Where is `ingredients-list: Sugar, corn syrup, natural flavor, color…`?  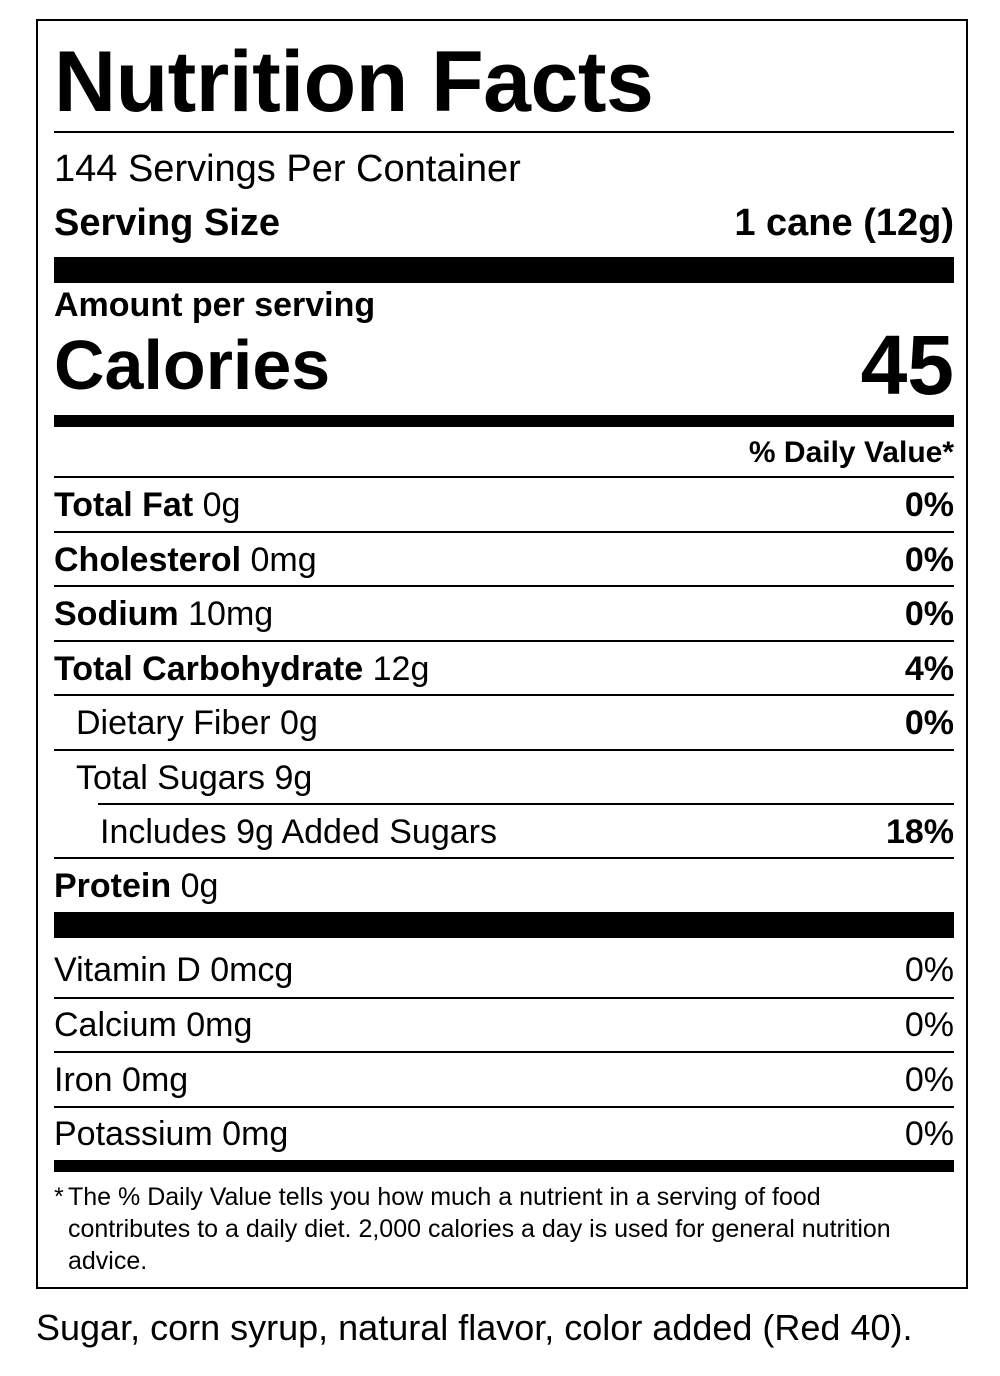 ingredients-list: Sugar, corn syrup, natural flavor, color… is located at coordinates (474, 1327).